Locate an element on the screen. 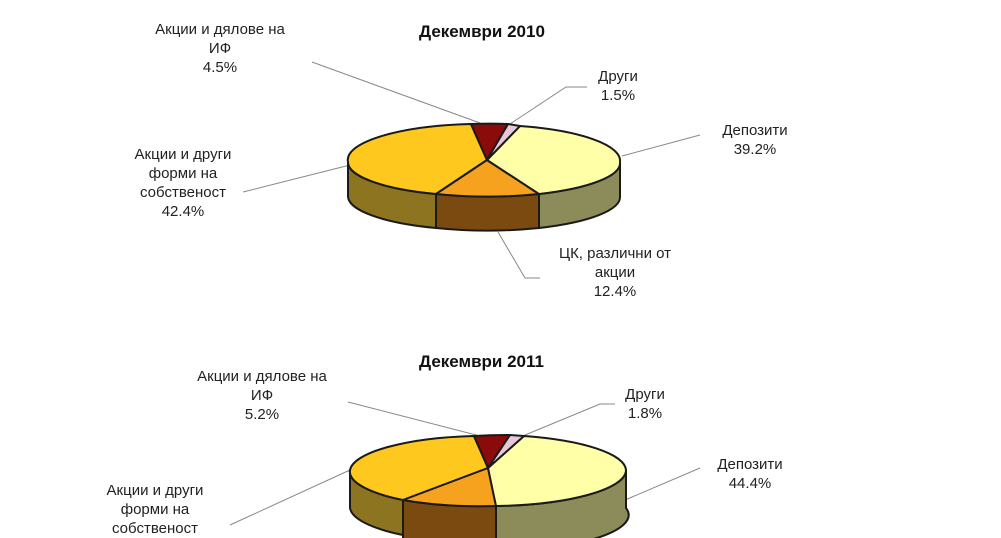  label-equity: Акции и други форми на собственост is located at coordinates (155, 509).